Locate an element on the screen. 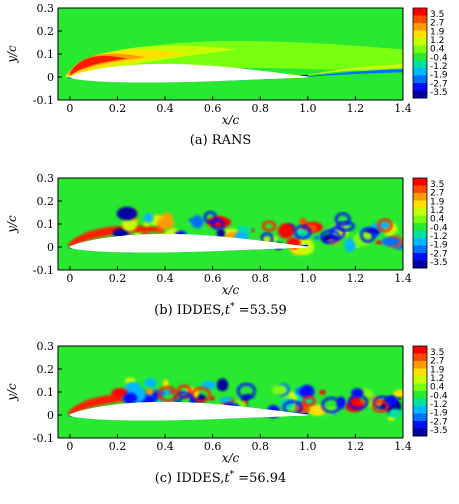 The height and width of the screenshot is (504, 459). colorbar-label: 0.4 is located at coordinates (437, 388).